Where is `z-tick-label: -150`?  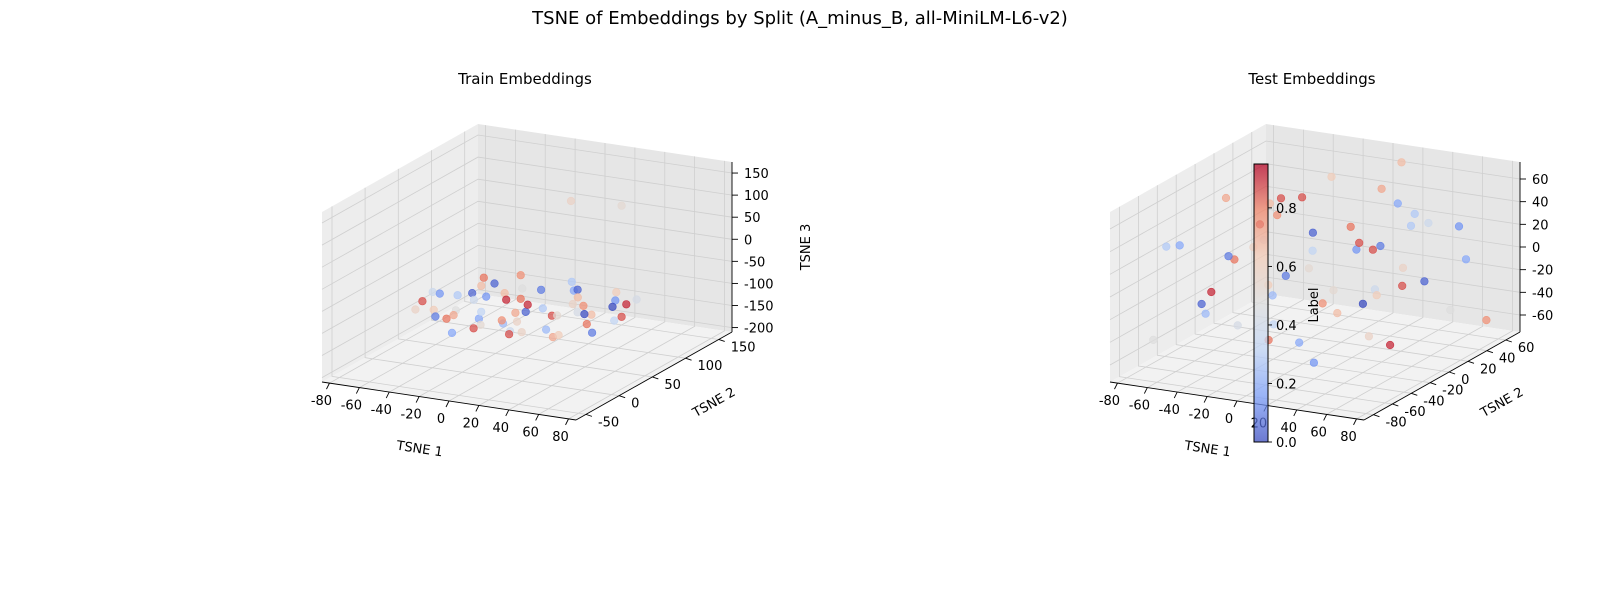
z-tick-label: -150 is located at coordinates (759, 307).